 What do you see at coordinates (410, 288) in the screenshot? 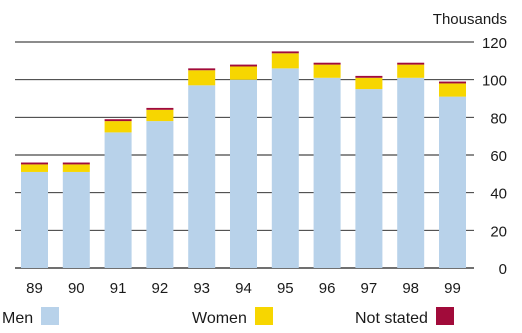
I see `x-tick-label: 98` at bounding box center [410, 288].